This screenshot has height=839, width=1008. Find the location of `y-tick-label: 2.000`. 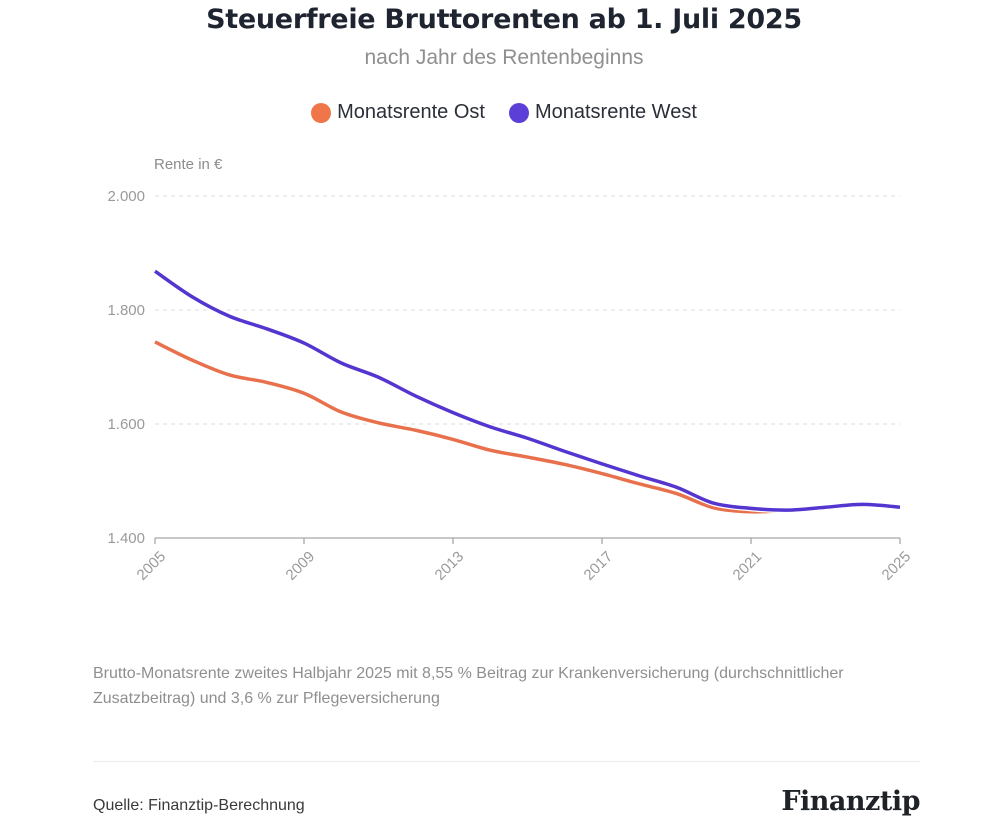

y-tick-label: 2.000 is located at coordinates (126, 196).